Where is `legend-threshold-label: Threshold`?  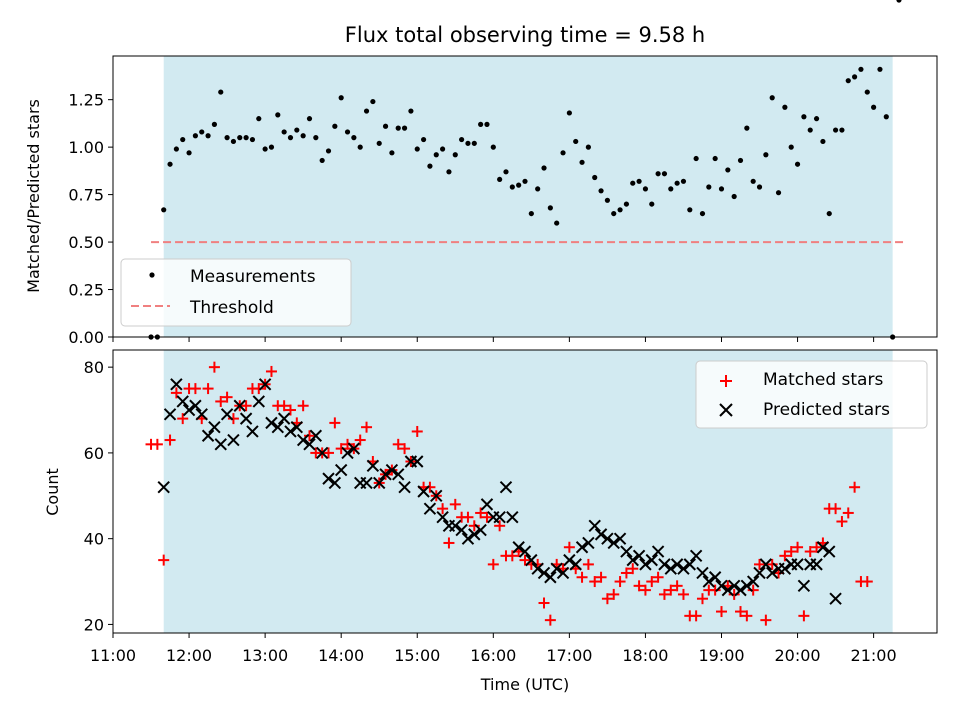
legend-threshold-label: Threshold is located at coordinates (231, 308).